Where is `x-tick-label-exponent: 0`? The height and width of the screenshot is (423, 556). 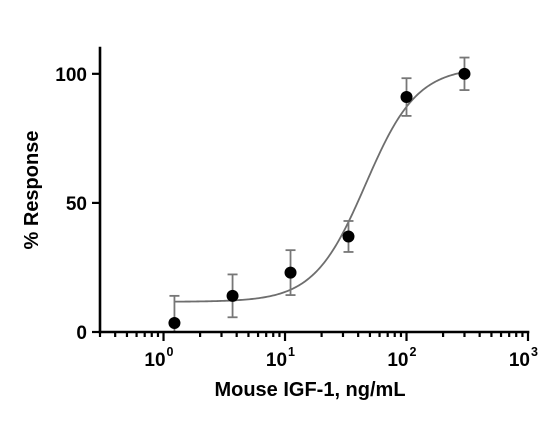 x-tick-label-exponent: 0 is located at coordinates (170, 352).